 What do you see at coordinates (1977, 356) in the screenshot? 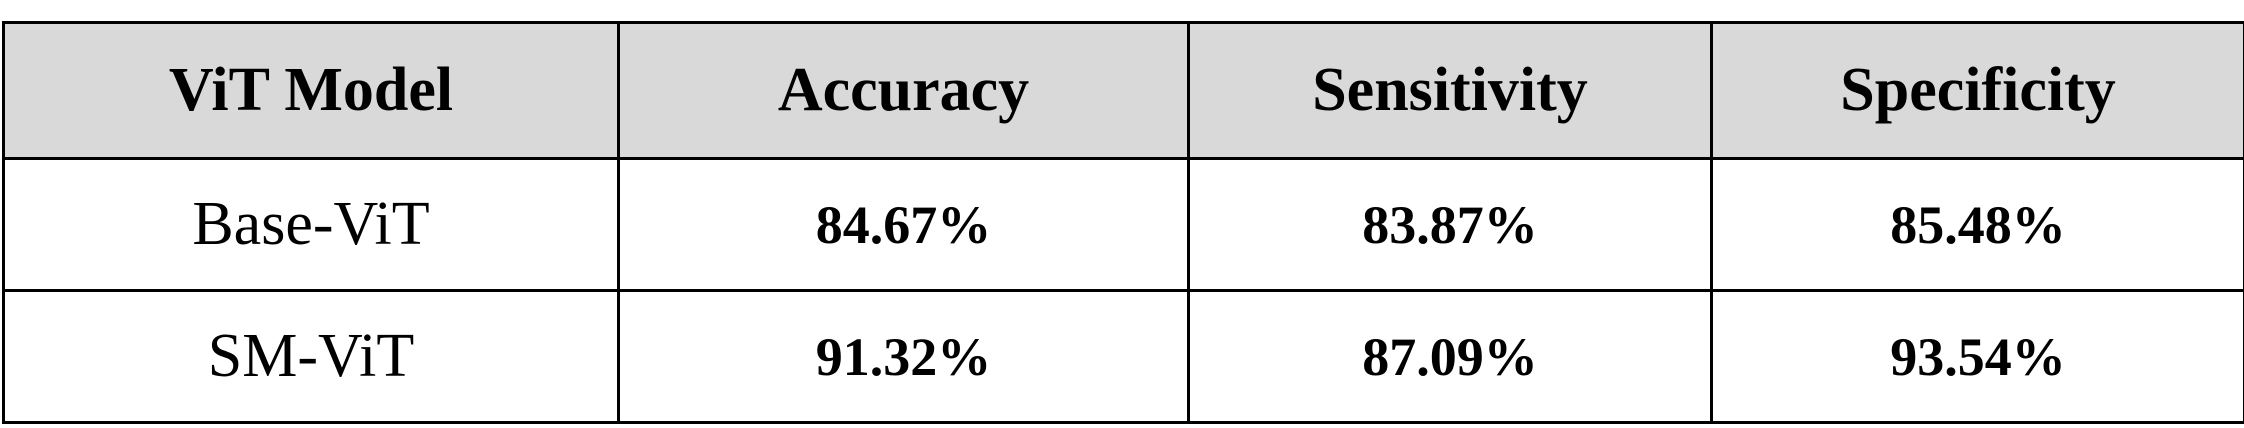
I see `specificity-cell: 93.54%` at bounding box center [1977, 356].